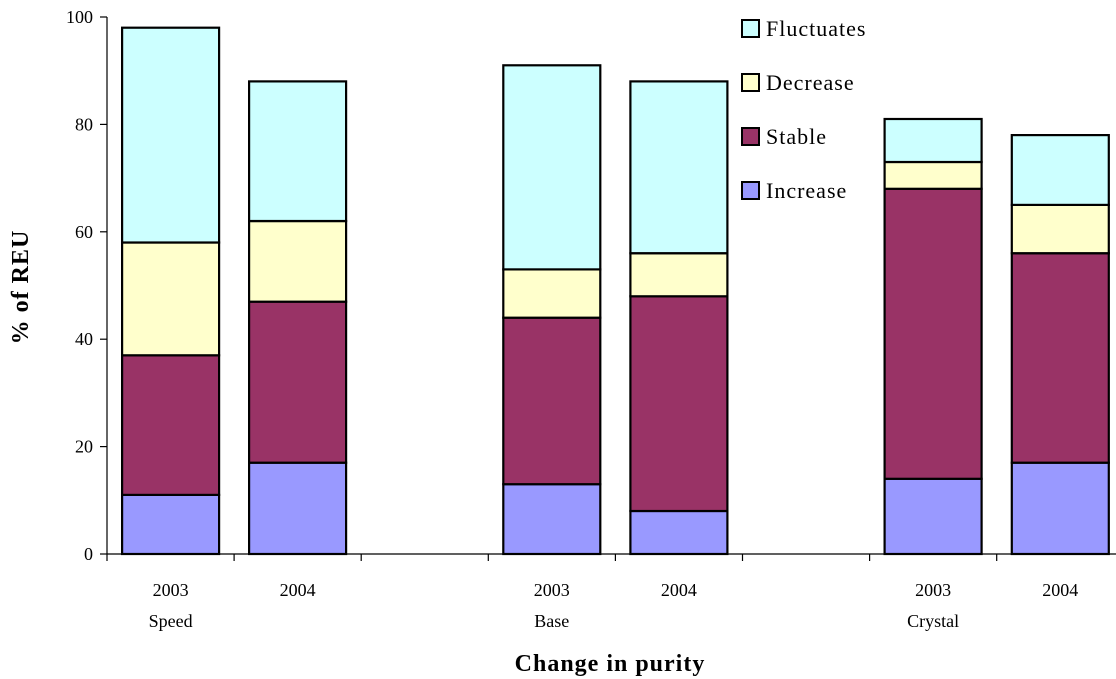 This screenshot has height=679, width=1116. Describe the element at coordinates (810, 82) in the screenshot. I see `legend-label-decrease: Decrease` at that location.